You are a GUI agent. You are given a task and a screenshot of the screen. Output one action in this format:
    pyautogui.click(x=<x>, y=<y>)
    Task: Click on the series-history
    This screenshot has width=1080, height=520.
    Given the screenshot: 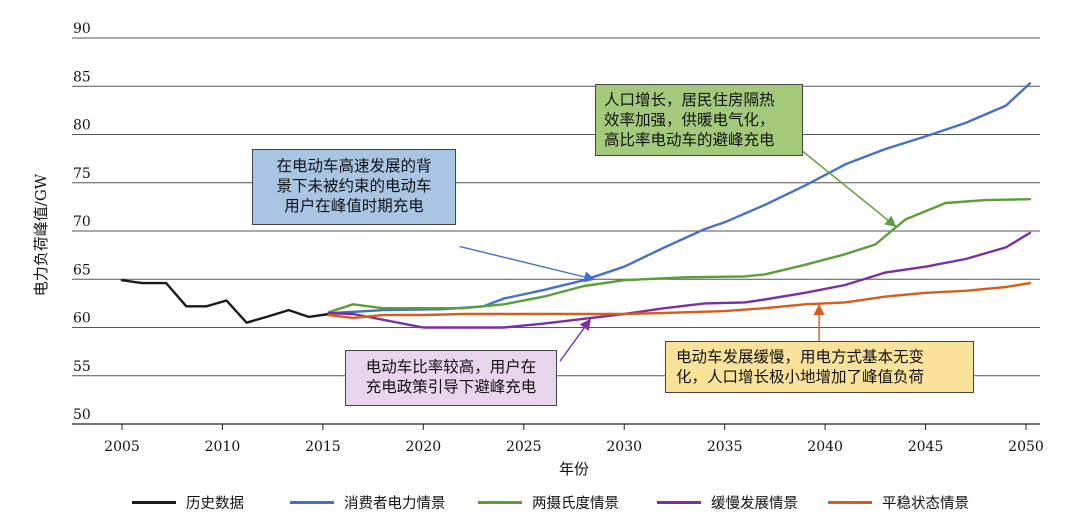 What is the action you would take?
    pyautogui.click(x=225, y=301)
    